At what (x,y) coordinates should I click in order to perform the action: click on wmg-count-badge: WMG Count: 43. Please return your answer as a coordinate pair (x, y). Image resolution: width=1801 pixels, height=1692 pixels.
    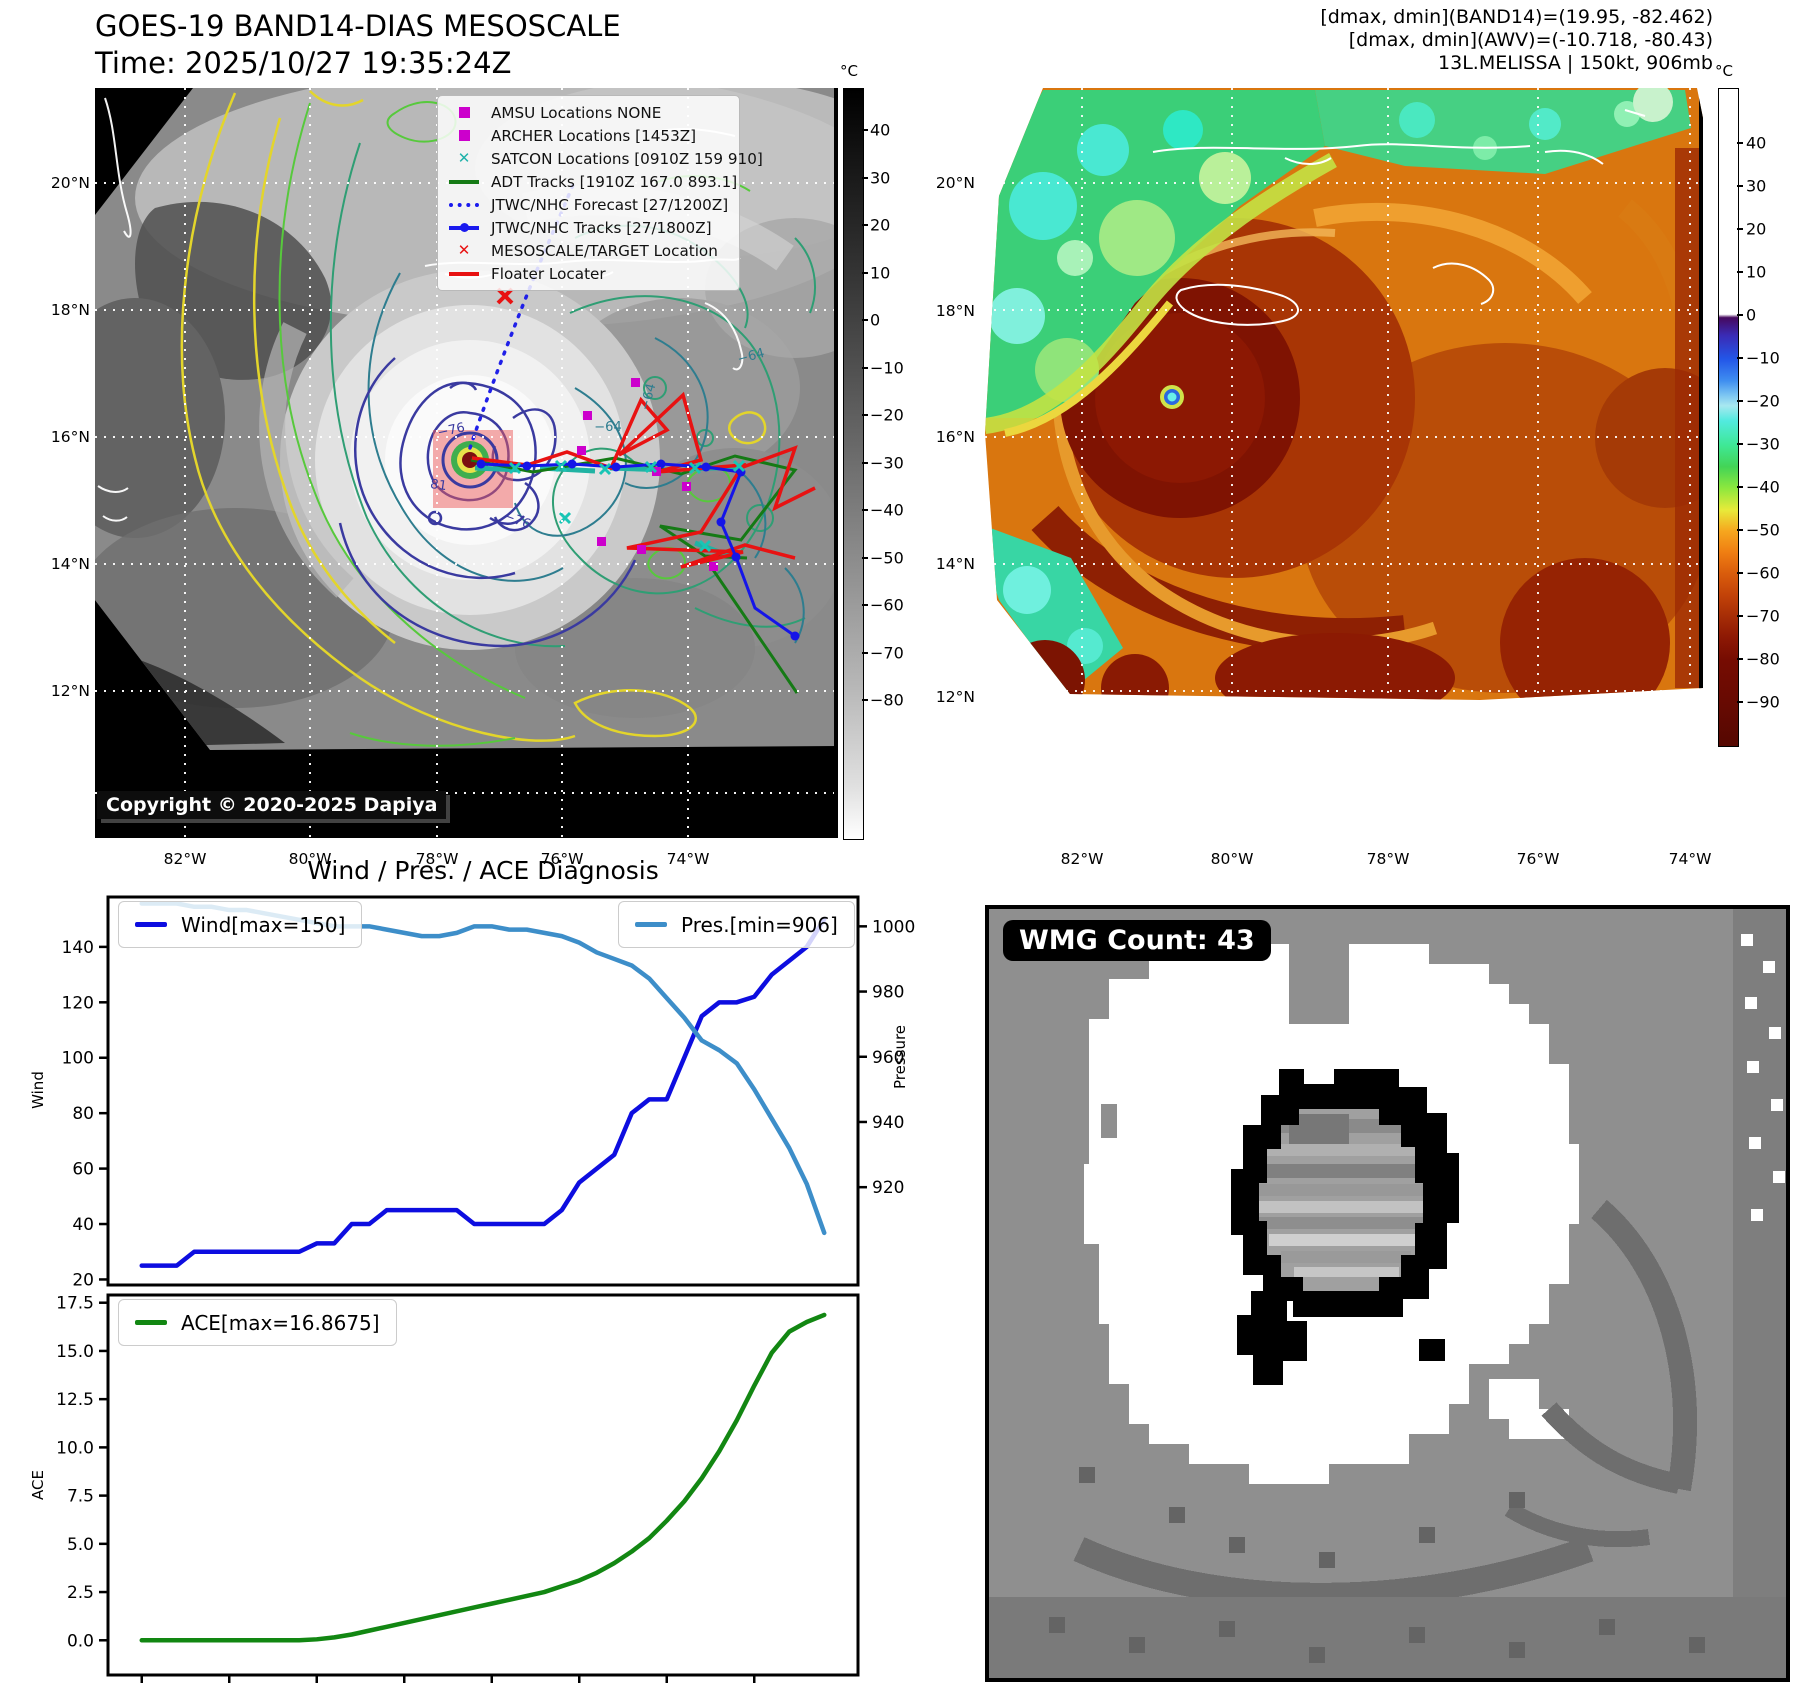
    Looking at the image, I should click on (1137, 940).